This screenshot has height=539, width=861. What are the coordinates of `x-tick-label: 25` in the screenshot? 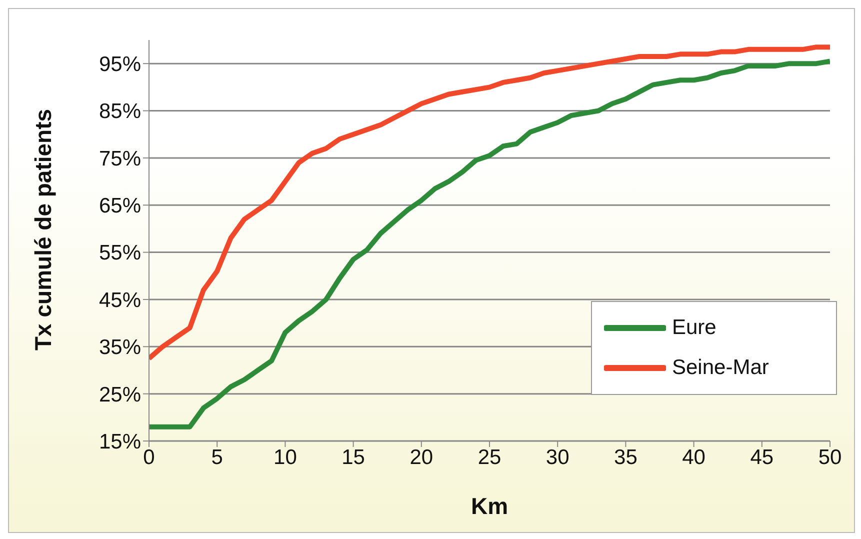 It's located at (490, 457).